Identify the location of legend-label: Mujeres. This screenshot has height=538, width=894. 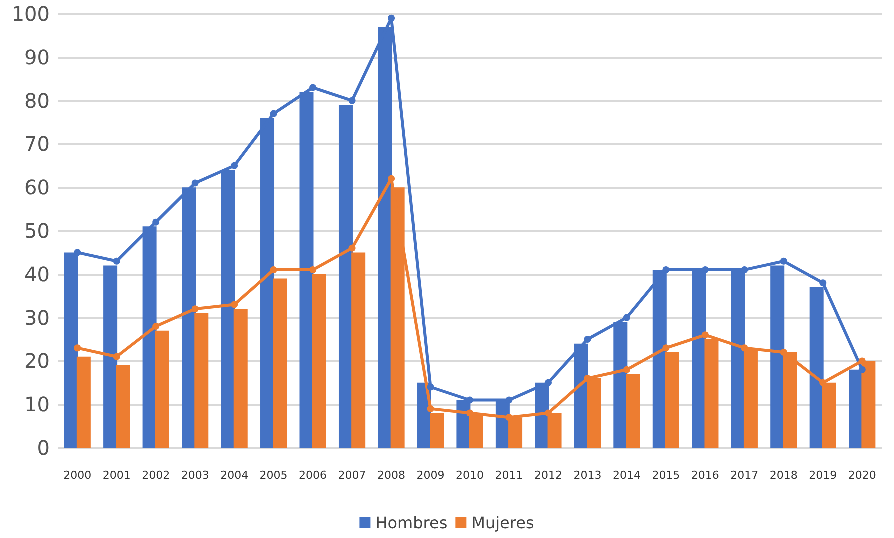
(503, 523).